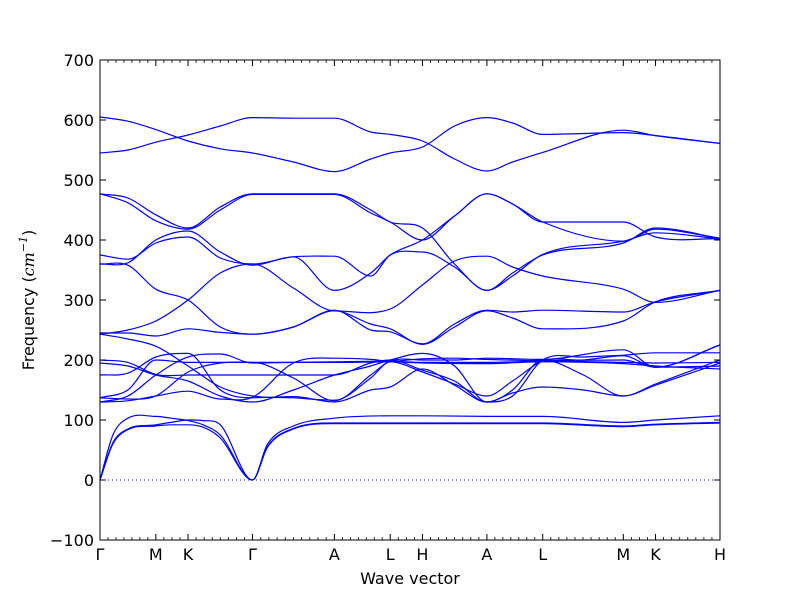 The image size is (800, 600). What do you see at coordinates (28, 233) in the screenshot?
I see `y-axis-label-close-paren: )` at bounding box center [28, 233].